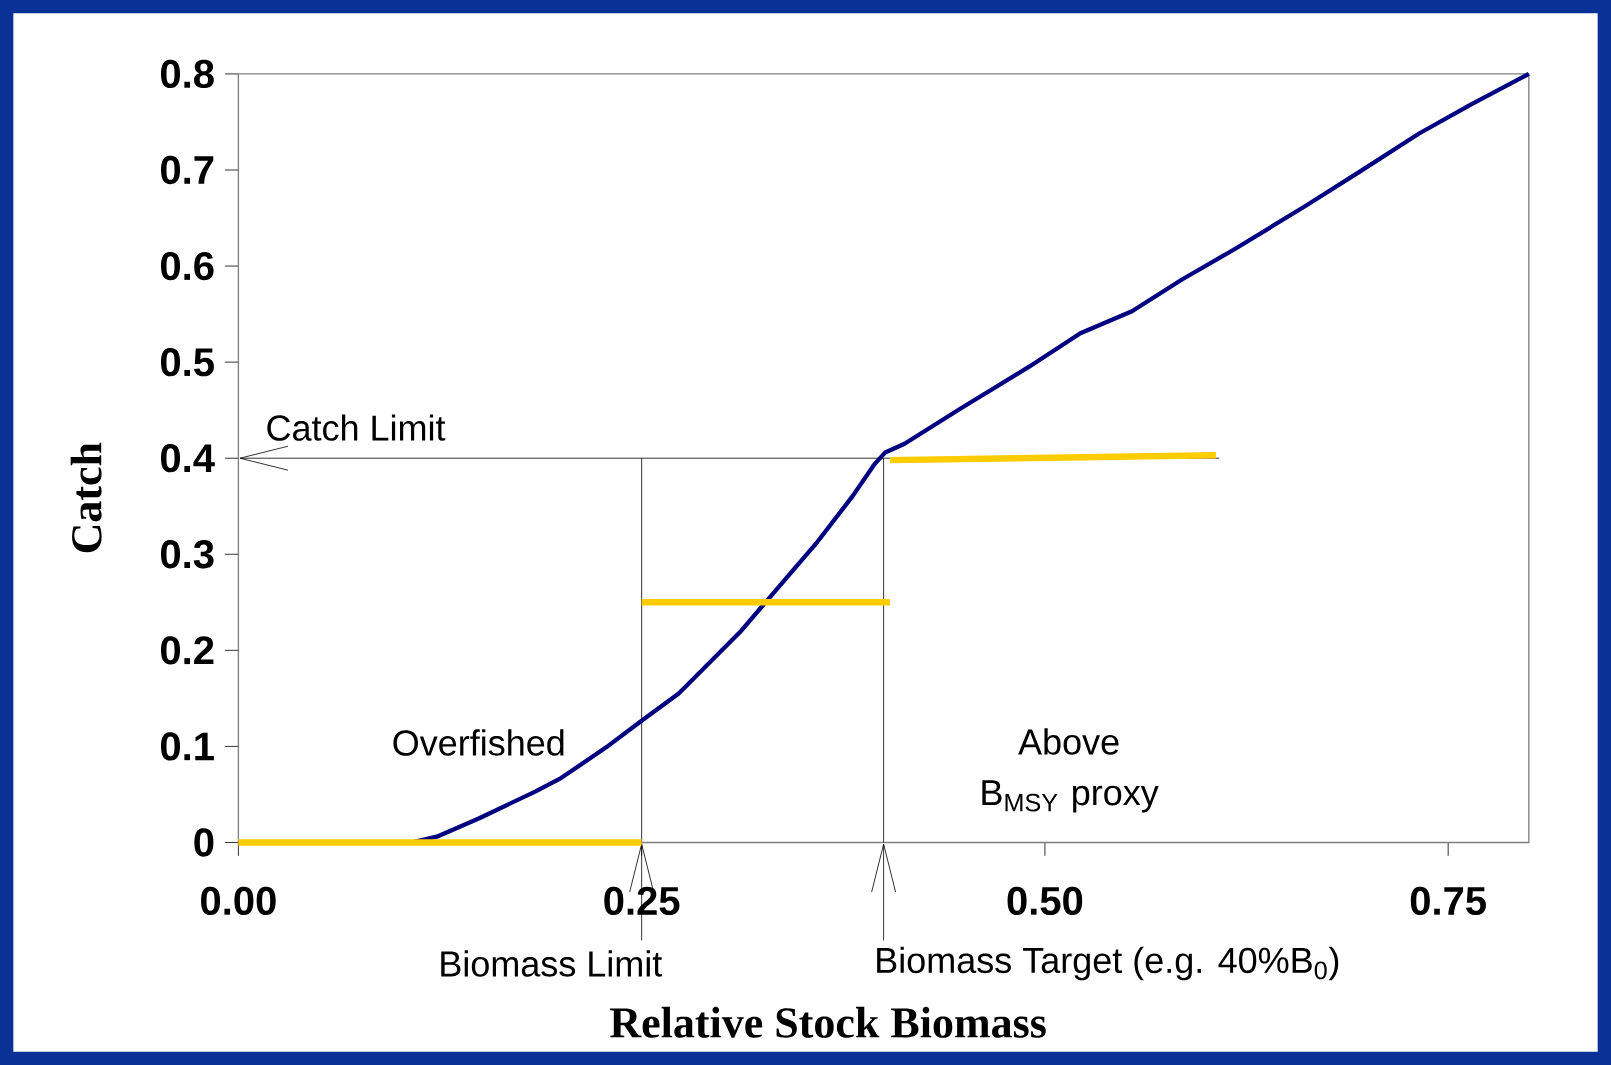  I want to click on x-tick-label: 0.50, so click(1045, 901).